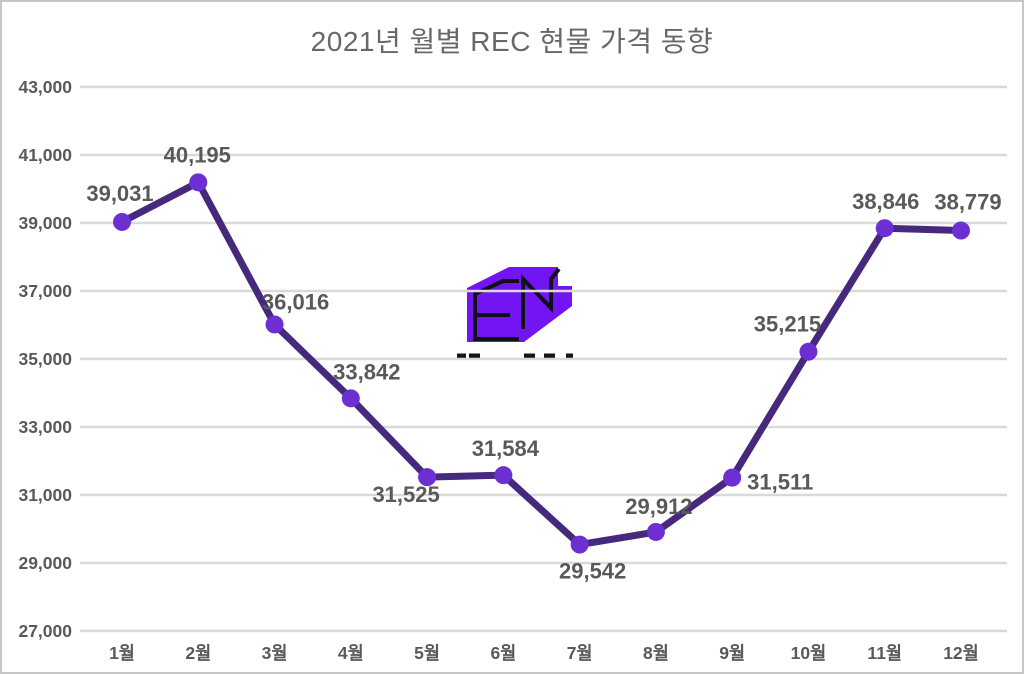  I want to click on en-logo-icon, so click(519, 304).